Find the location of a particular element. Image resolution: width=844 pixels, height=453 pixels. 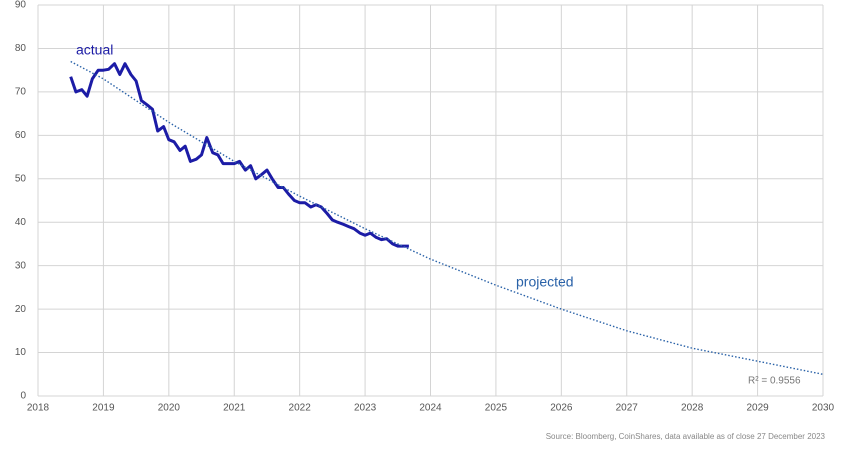

x-tick-label: 2028 is located at coordinates (692, 408).